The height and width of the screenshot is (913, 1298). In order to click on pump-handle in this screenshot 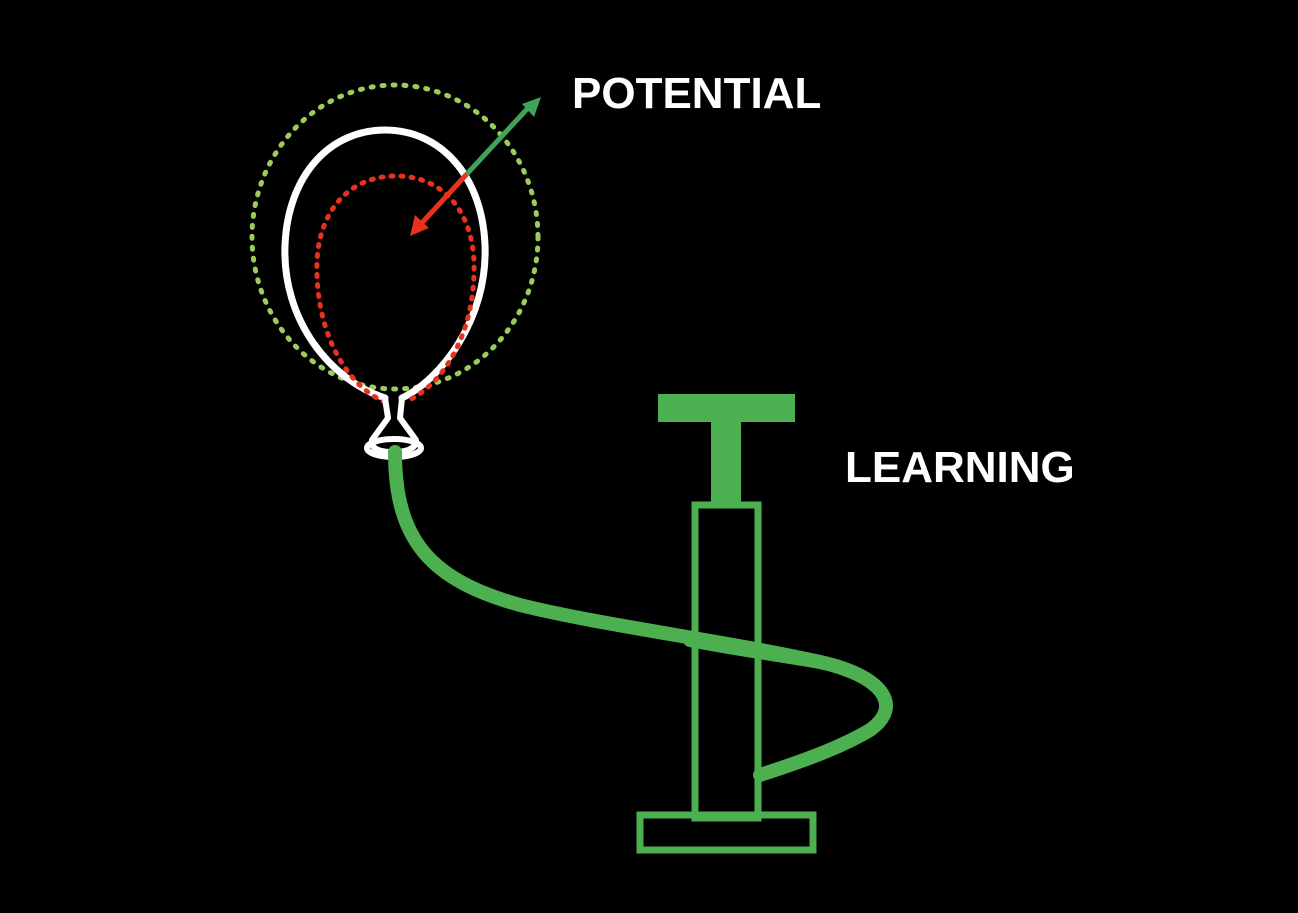, I will do `click(726, 408)`.